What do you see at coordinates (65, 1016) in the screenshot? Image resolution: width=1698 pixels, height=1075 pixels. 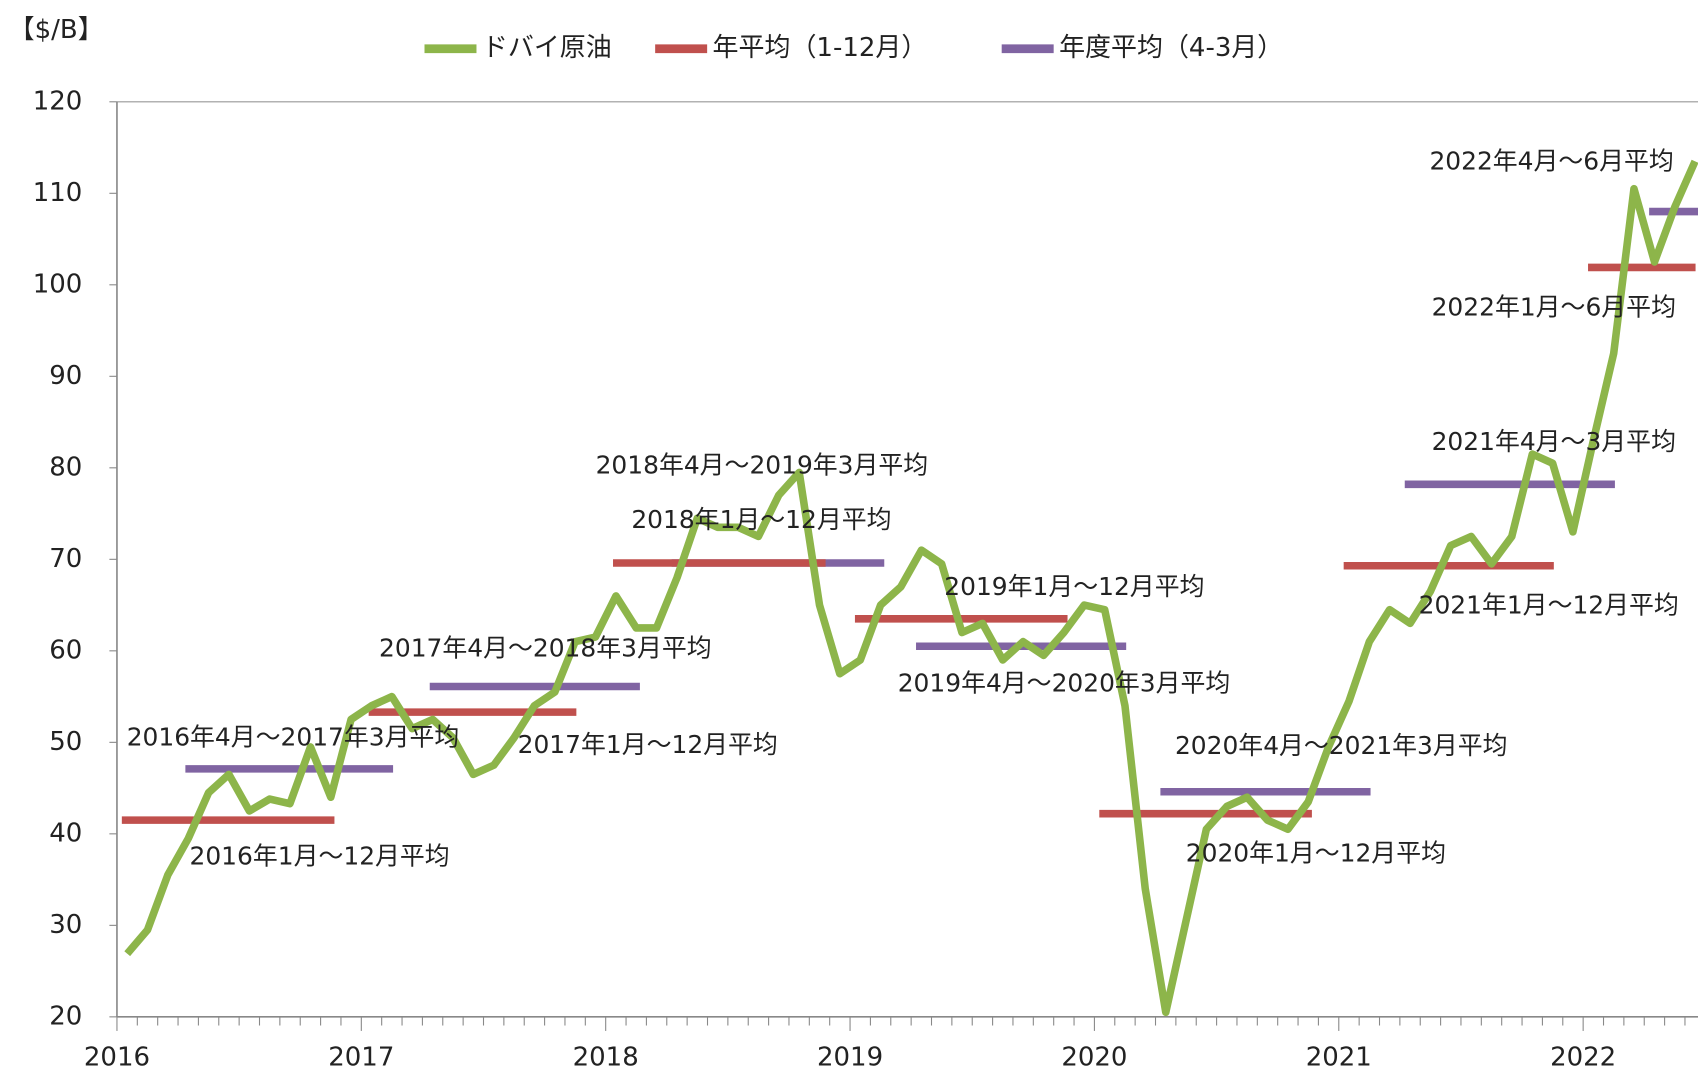 I see `y-tick-label: 20` at bounding box center [65, 1016].